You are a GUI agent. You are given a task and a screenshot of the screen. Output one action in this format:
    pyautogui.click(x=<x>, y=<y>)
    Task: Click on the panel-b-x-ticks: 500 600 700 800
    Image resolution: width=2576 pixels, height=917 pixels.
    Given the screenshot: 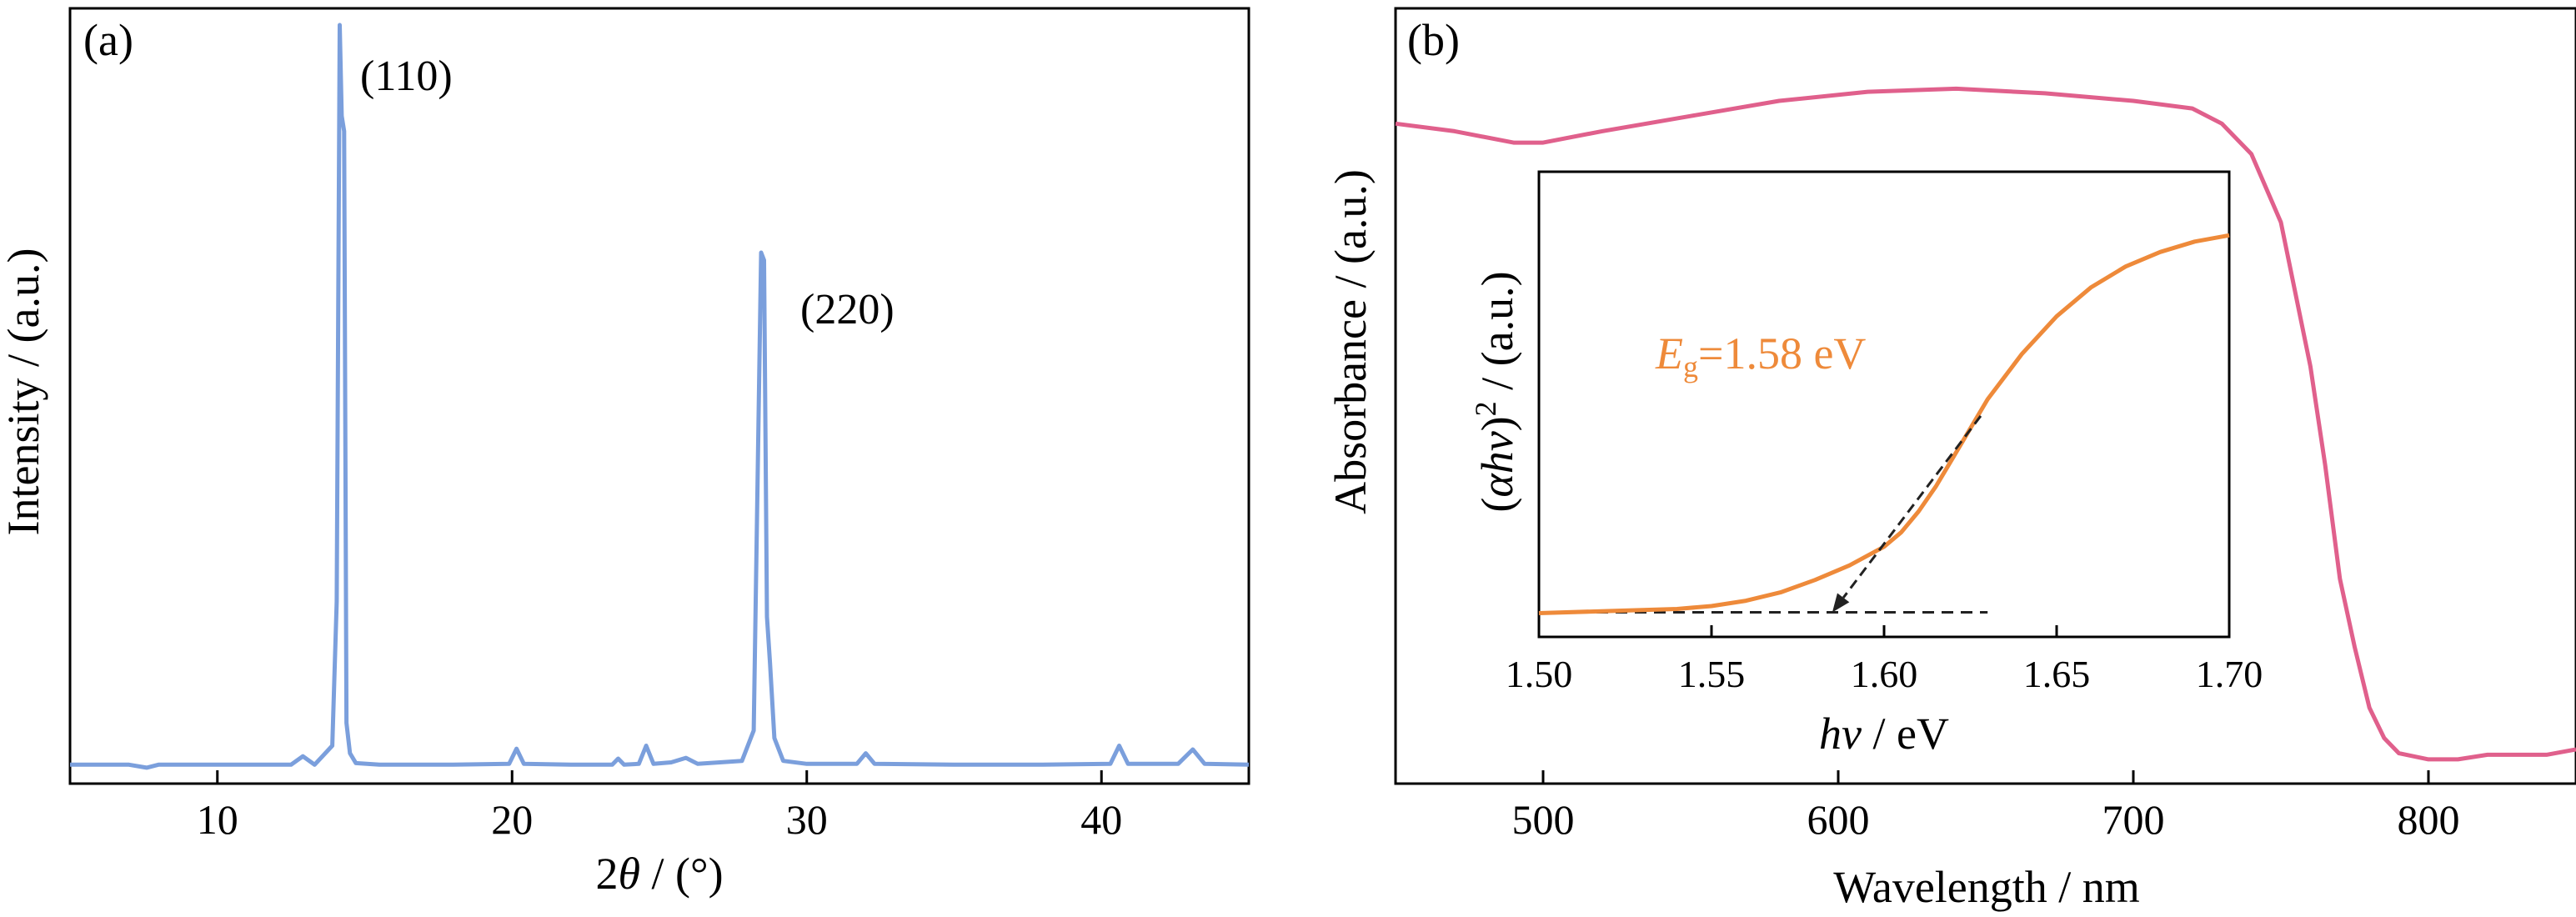 What is the action you would take?
    pyautogui.click(x=1986, y=806)
    